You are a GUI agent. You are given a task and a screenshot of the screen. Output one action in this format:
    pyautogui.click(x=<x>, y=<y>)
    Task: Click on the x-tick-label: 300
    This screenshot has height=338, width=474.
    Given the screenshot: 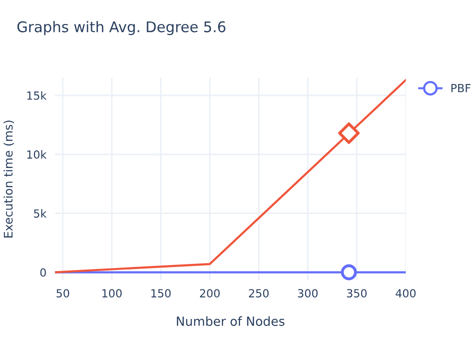 What is the action you would take?
    pyautogui.click(x=308, y=293)
    